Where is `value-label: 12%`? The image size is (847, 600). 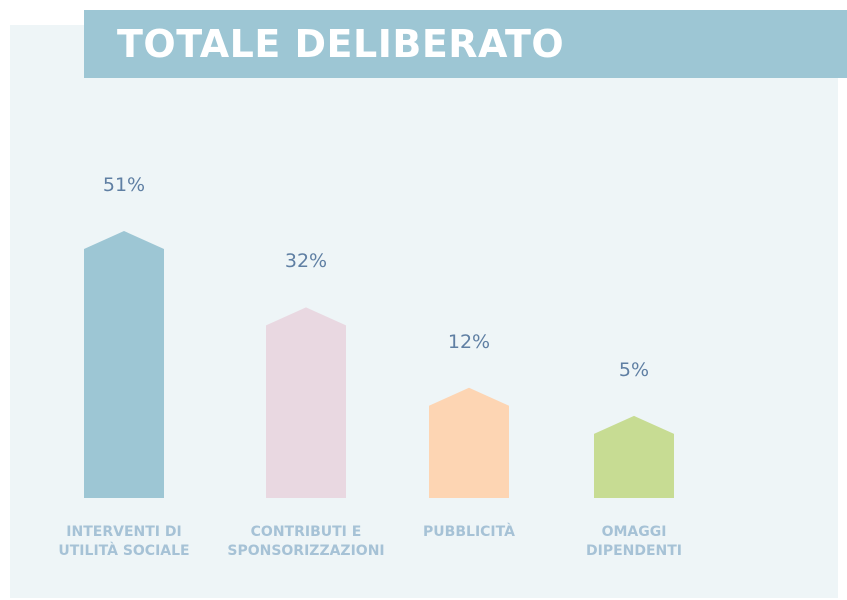
value-label: 12% is located at coordinates (469, 341).